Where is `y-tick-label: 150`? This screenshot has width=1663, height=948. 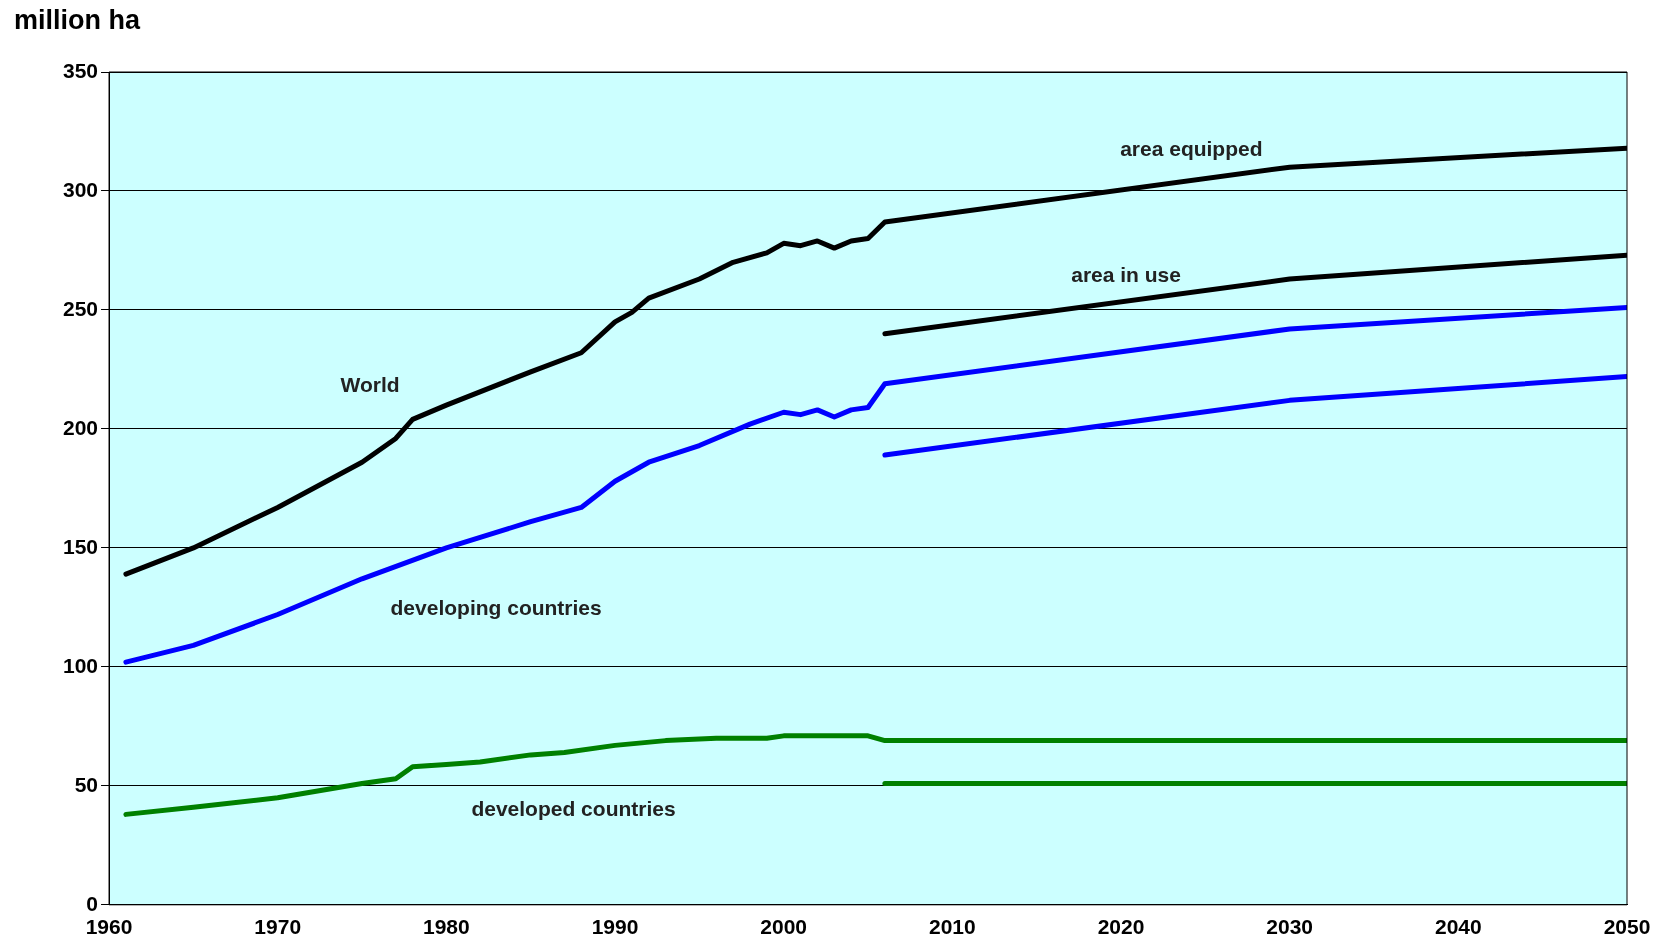
y-tick-label: 150 is located at coordinates (80, 546).